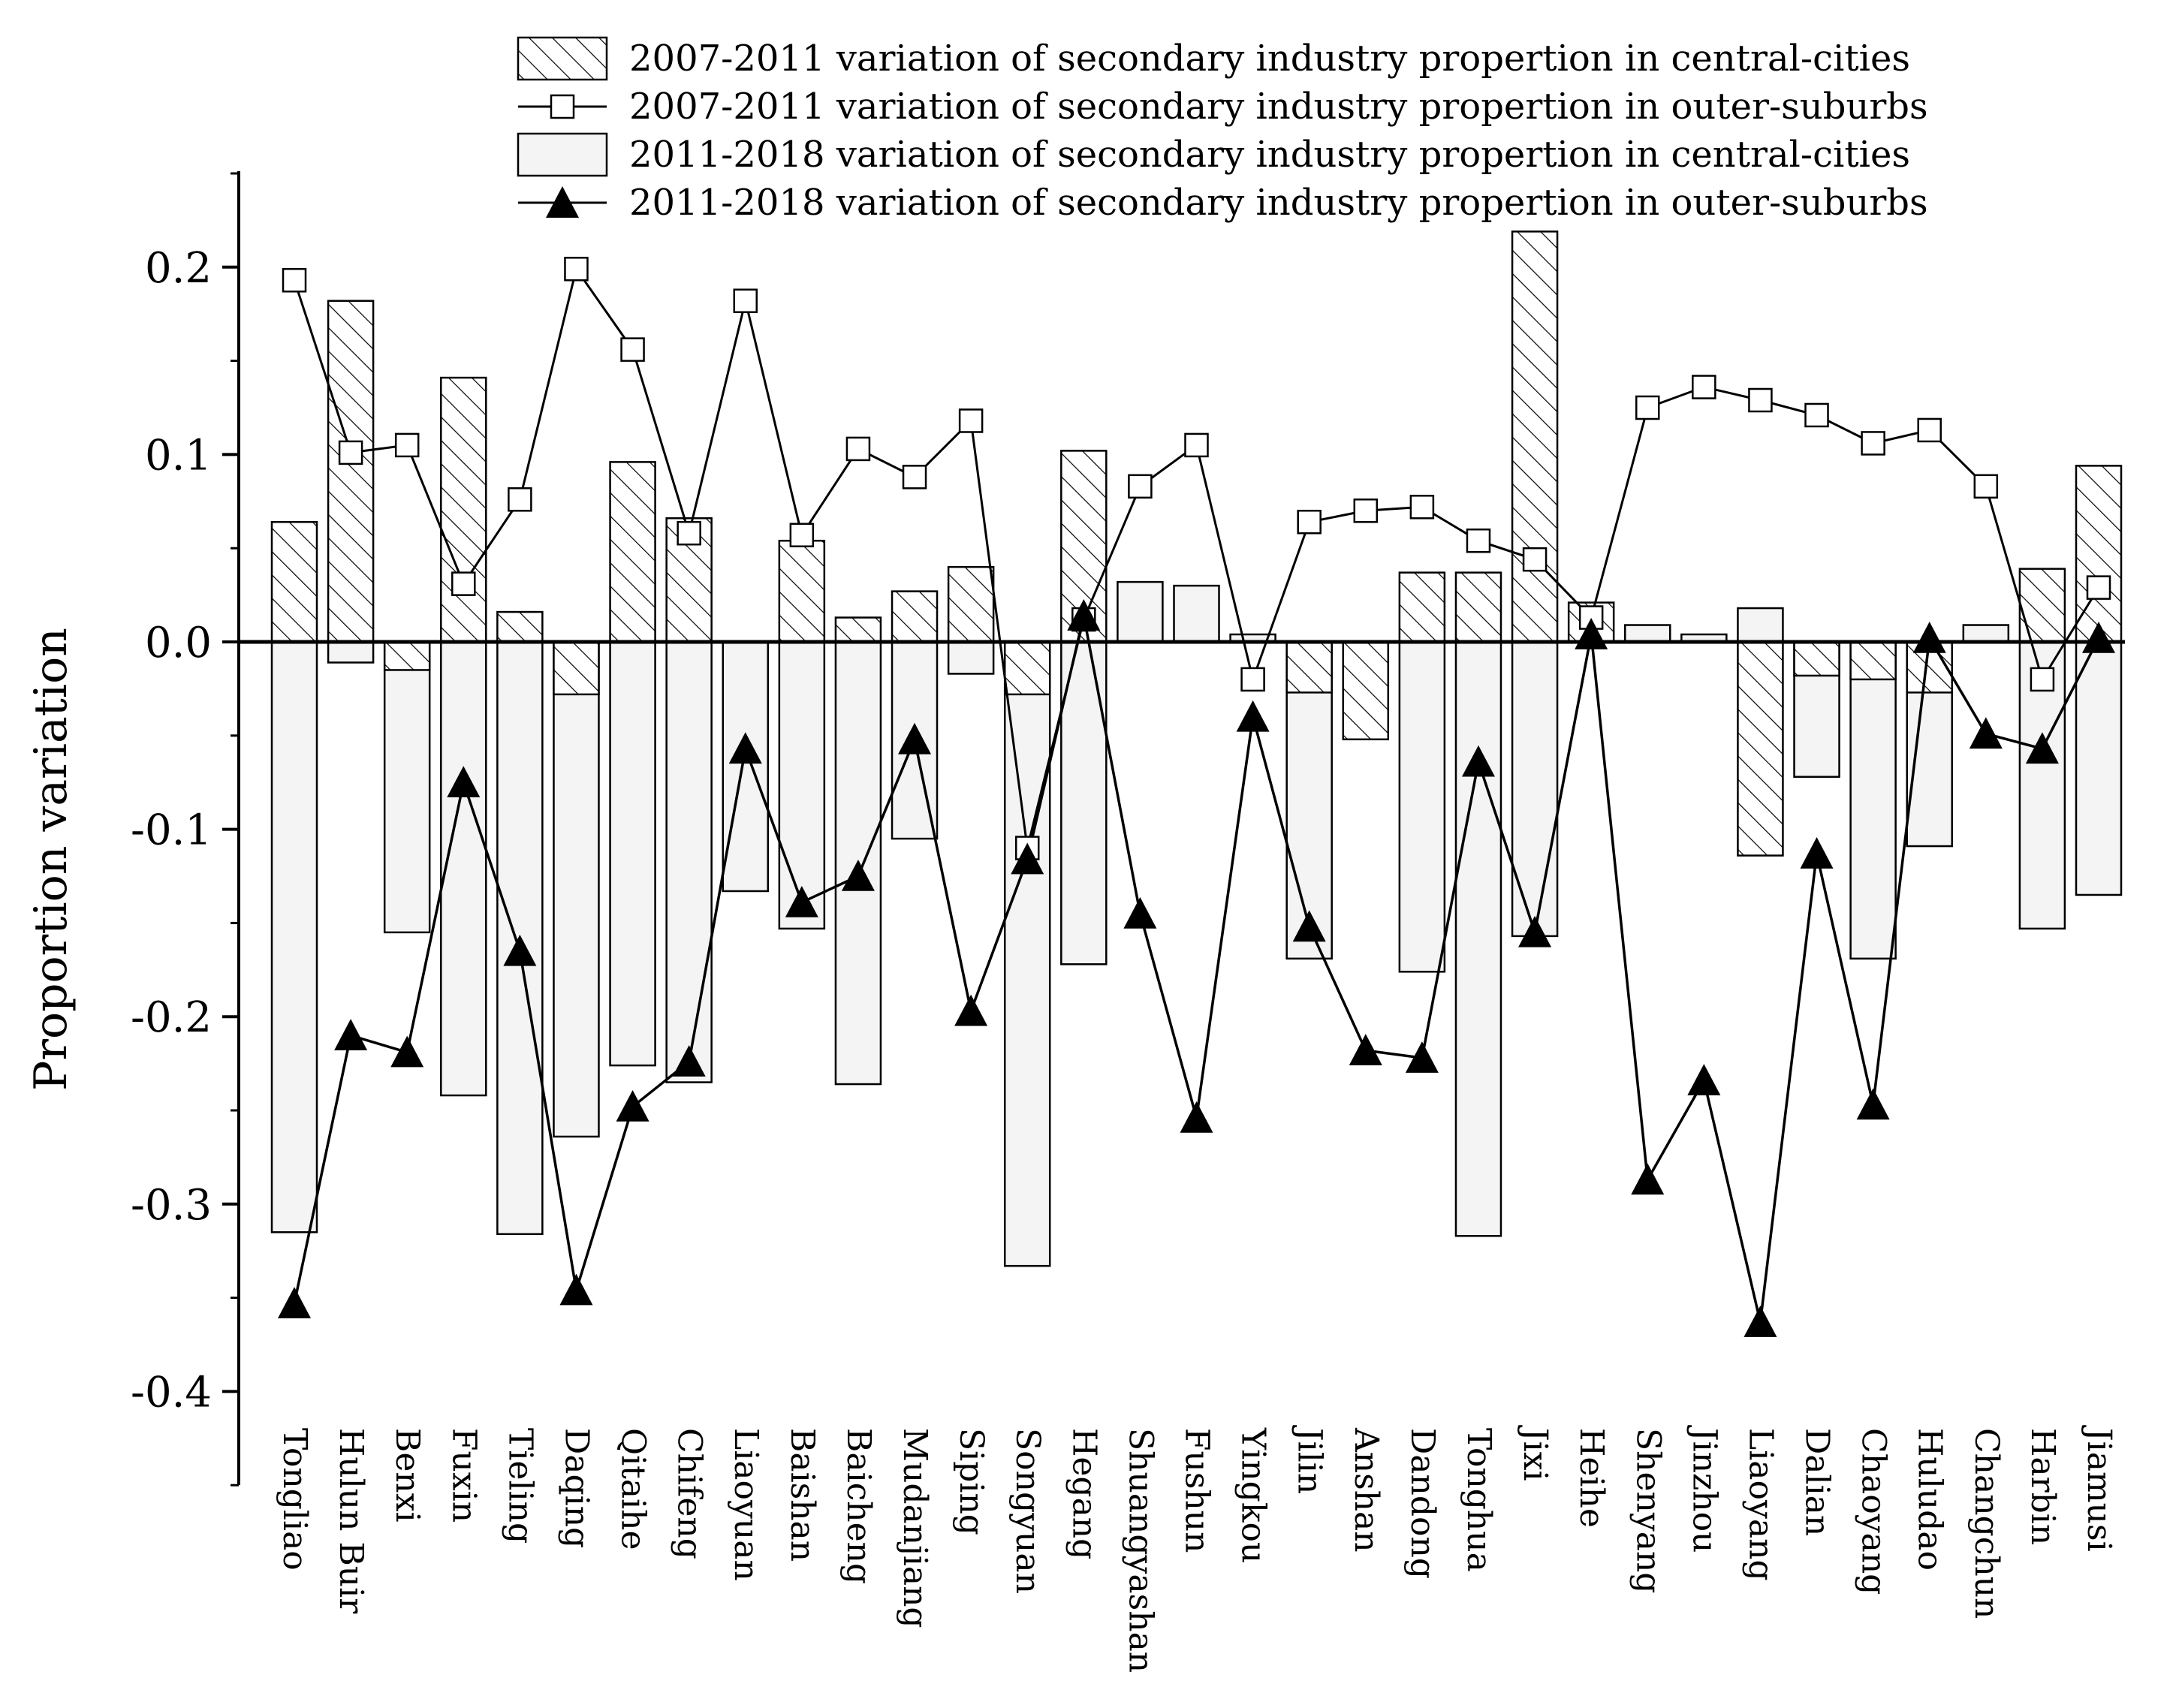 This screenshot has width=2182, height=1708. I want to click on category-label: Dalian, so click(1817, 1482).